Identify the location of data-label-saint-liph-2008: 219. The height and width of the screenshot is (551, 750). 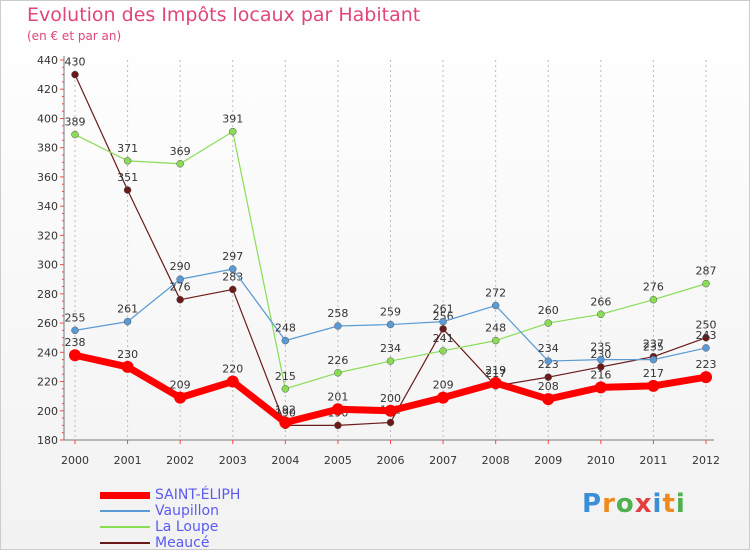
(495, 370).